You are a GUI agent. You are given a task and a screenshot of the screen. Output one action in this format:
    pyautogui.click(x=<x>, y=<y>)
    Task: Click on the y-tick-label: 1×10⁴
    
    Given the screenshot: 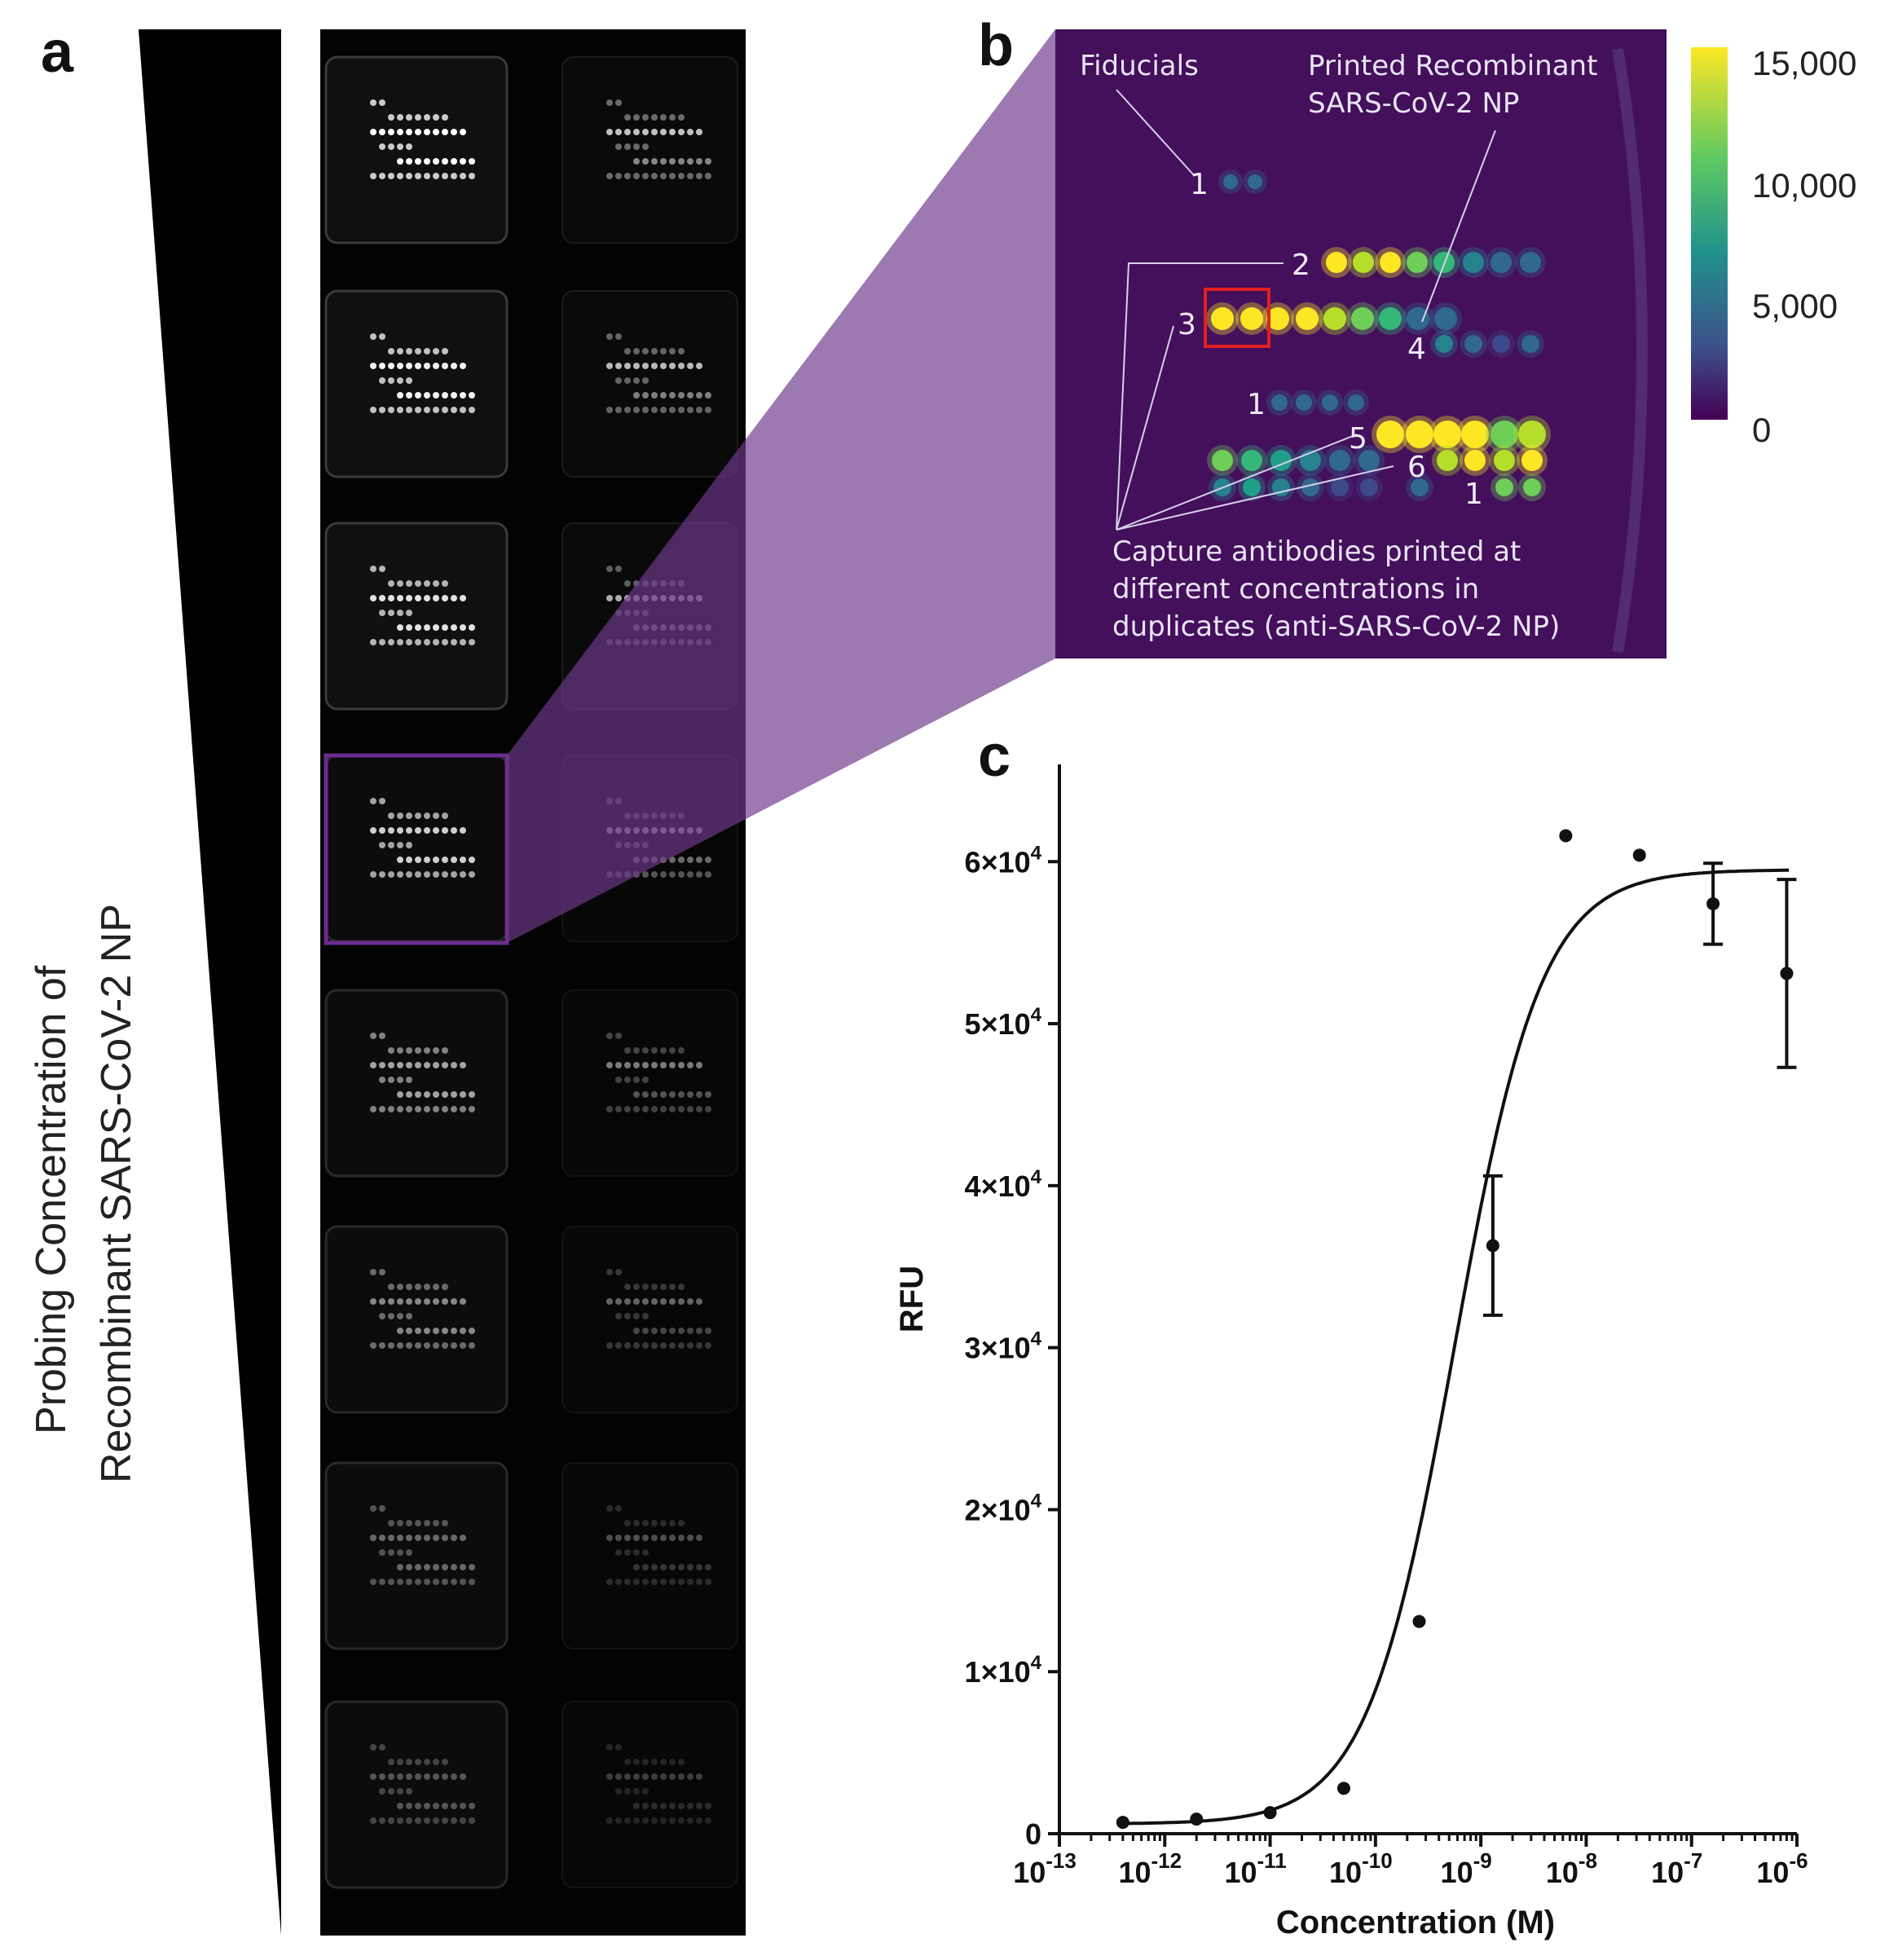 What is the action you would take?
    pyautogui.click(x=1004, y=1670)
    